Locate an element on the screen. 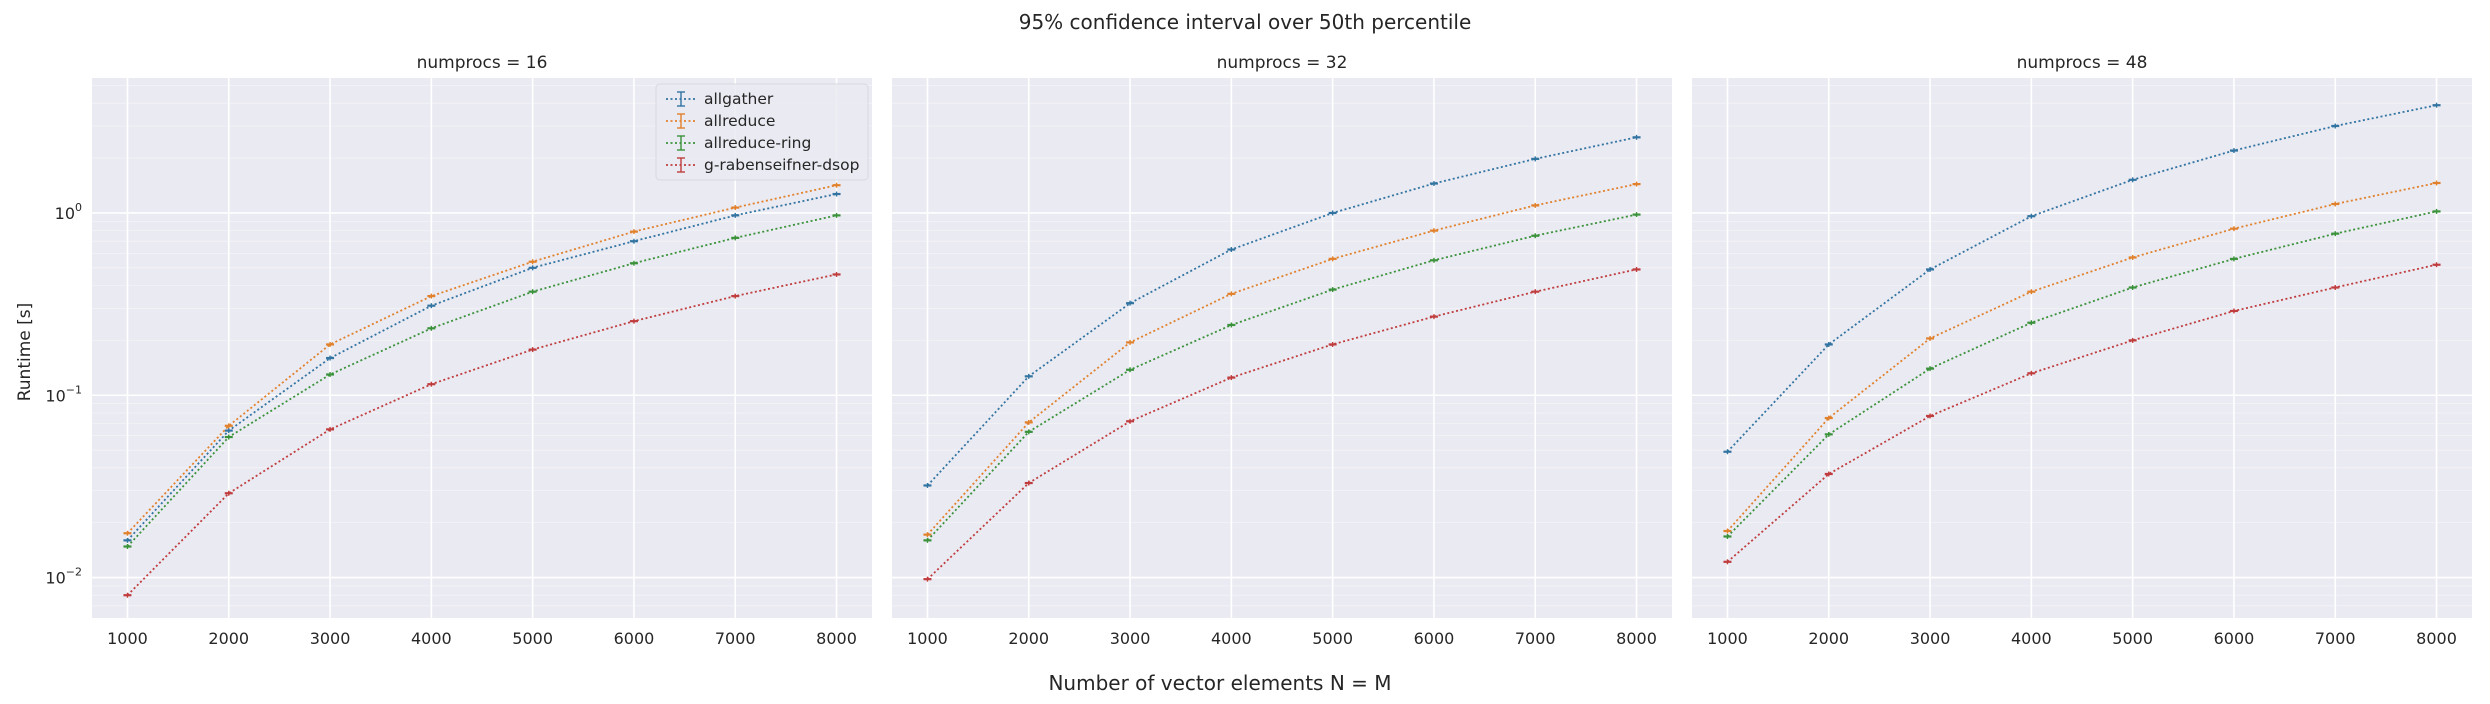 This screenshot has height=704, width=2490. panel-title: numprocs = 32 is located at coordinates (1282, 63).